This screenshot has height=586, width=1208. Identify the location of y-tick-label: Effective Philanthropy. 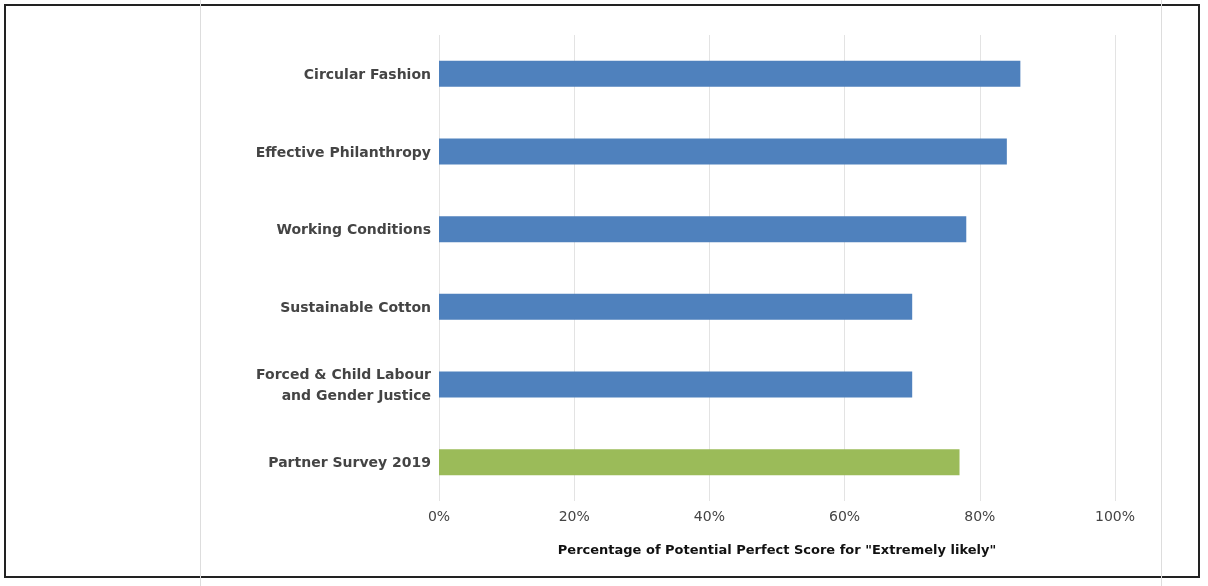
(343, 151).